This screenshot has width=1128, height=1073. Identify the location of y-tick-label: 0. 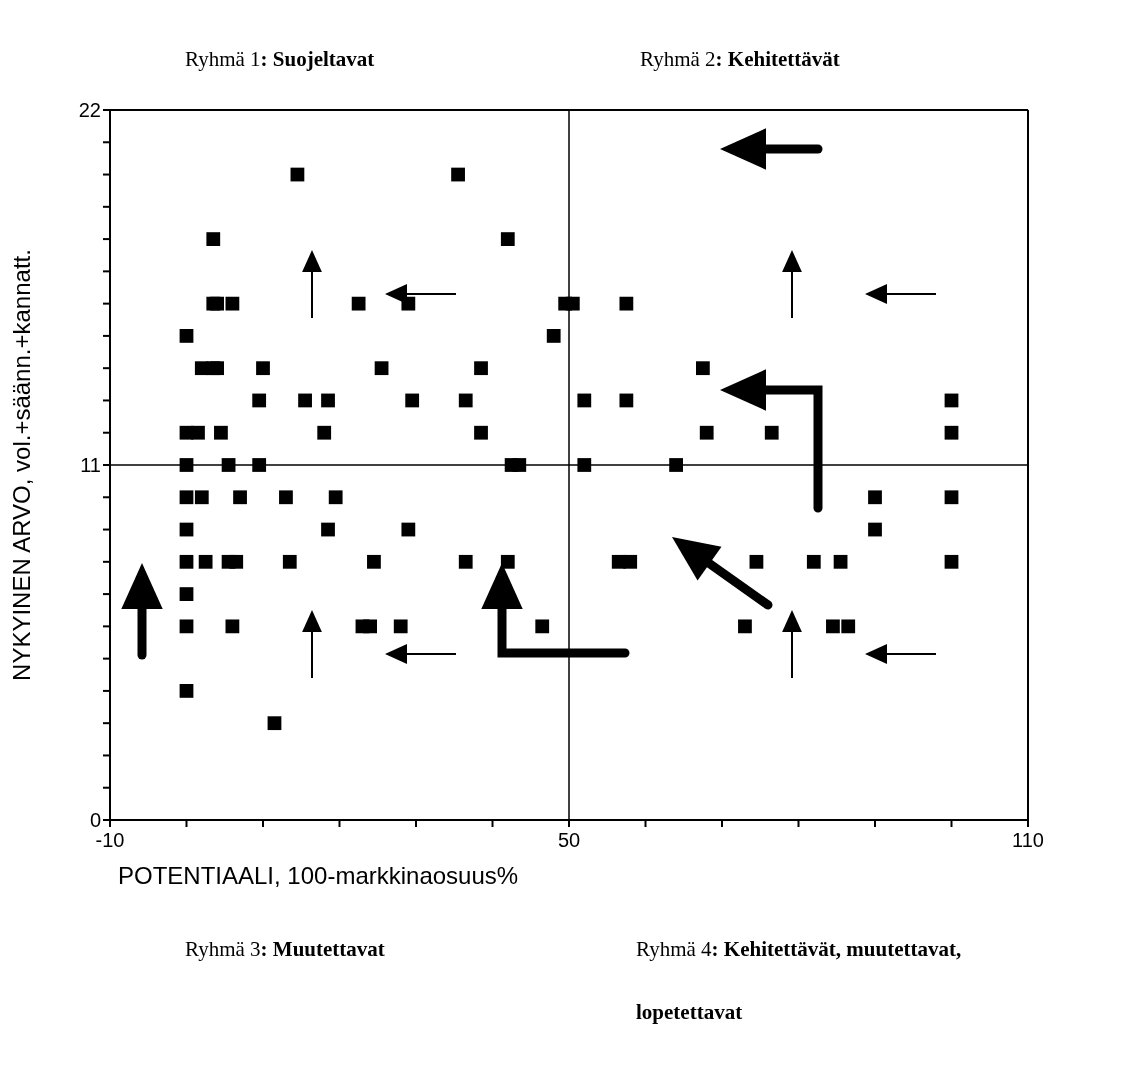
(95, 820).